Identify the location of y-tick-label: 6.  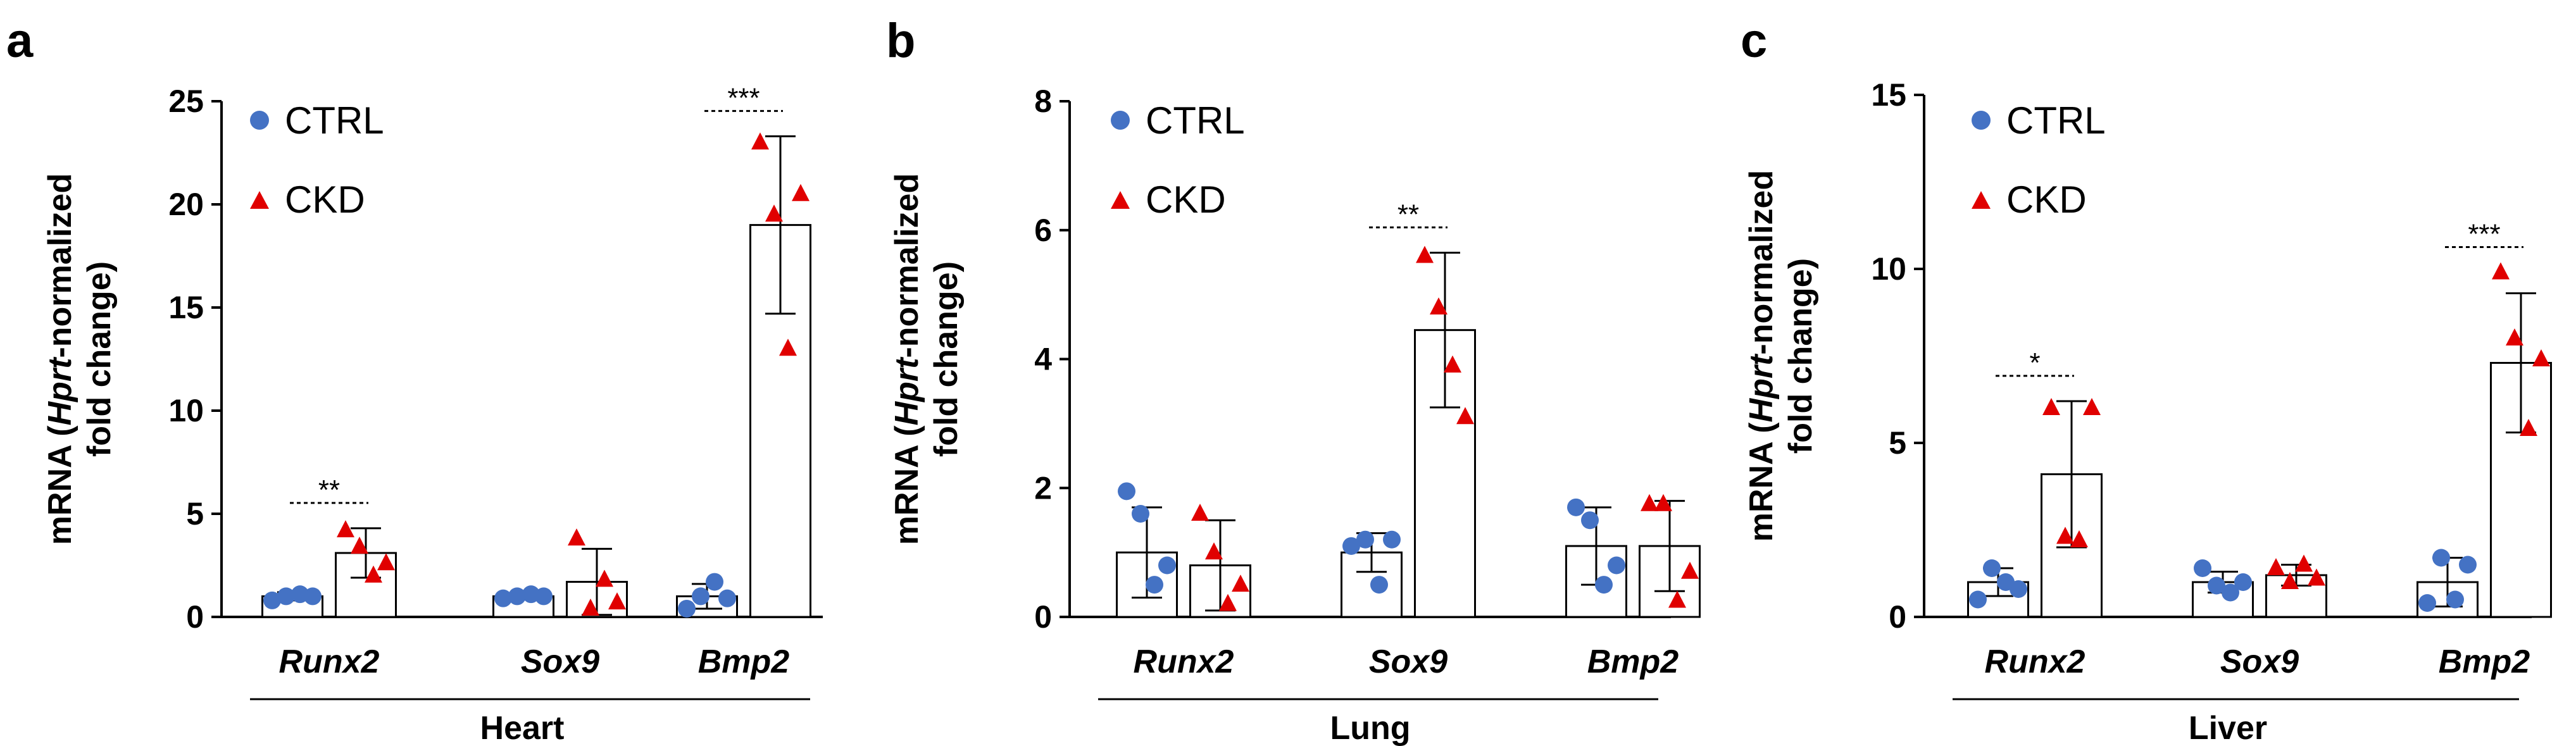
(1043, 230).